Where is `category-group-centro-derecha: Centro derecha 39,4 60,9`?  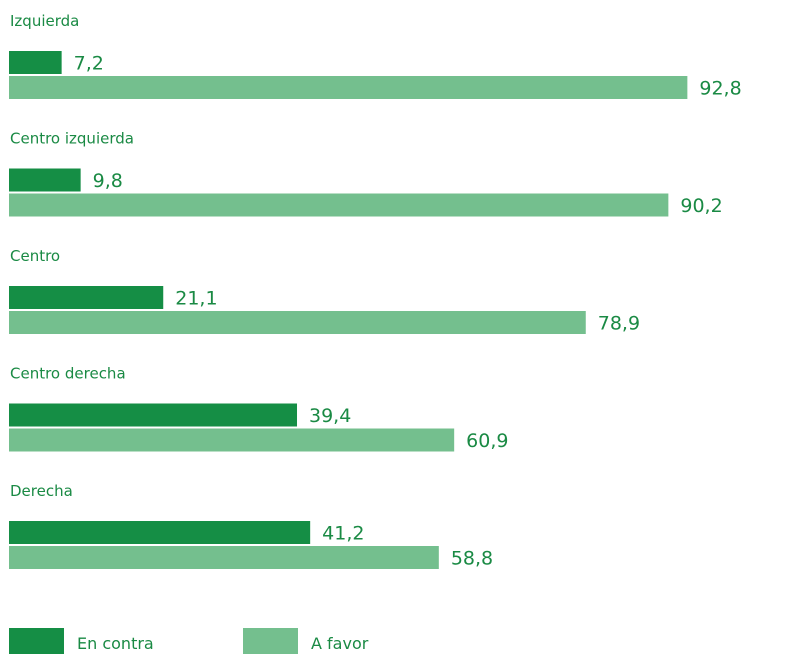
category-group-centro-derecha: Centro derecha 39,4 60,9 is located at coordinates (258, 408).